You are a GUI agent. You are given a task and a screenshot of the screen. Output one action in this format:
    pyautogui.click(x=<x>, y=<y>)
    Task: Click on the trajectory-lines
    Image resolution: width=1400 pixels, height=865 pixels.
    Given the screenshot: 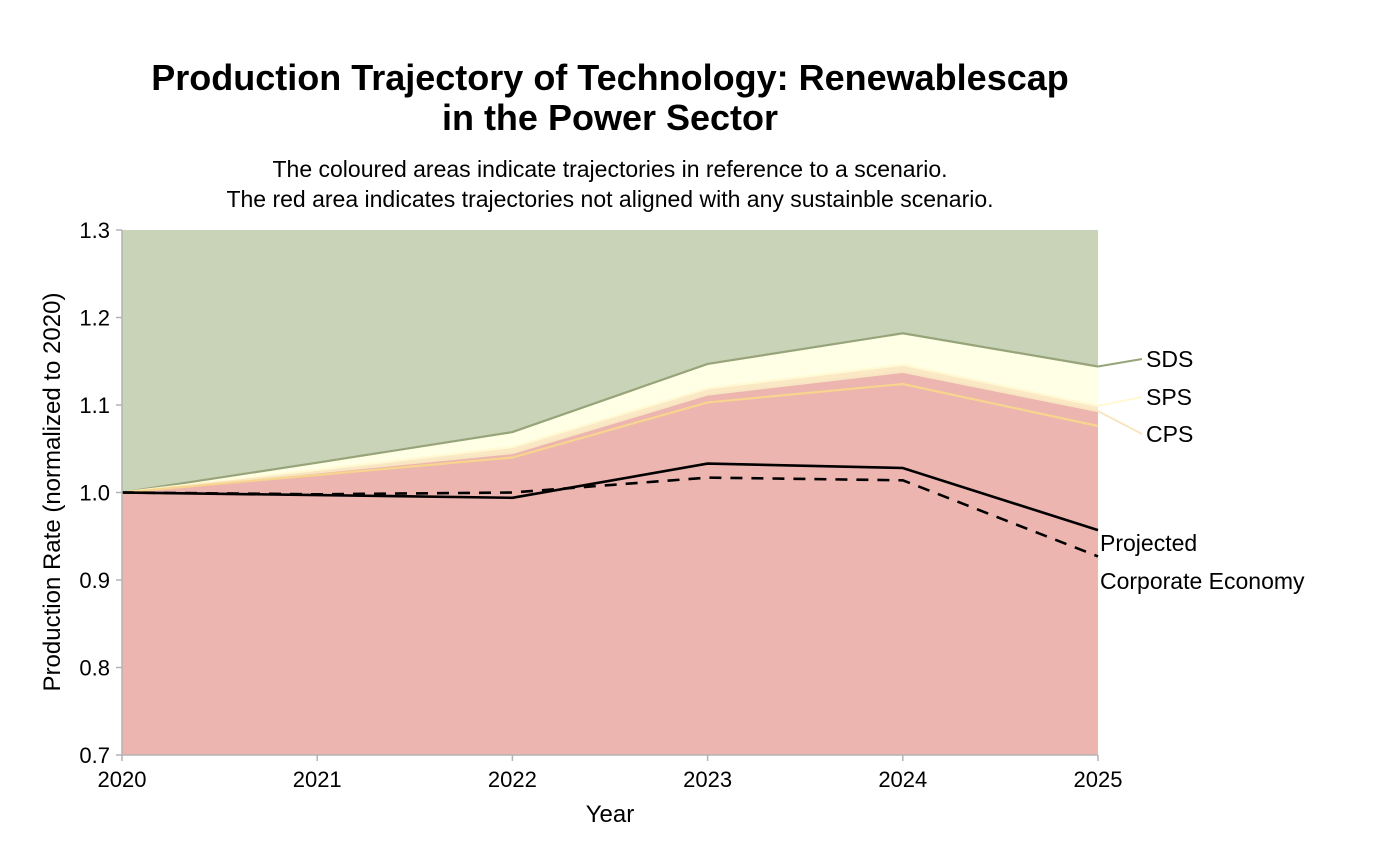 What is the action you would take?
    pyautogui.click(x=610, y=510)
    